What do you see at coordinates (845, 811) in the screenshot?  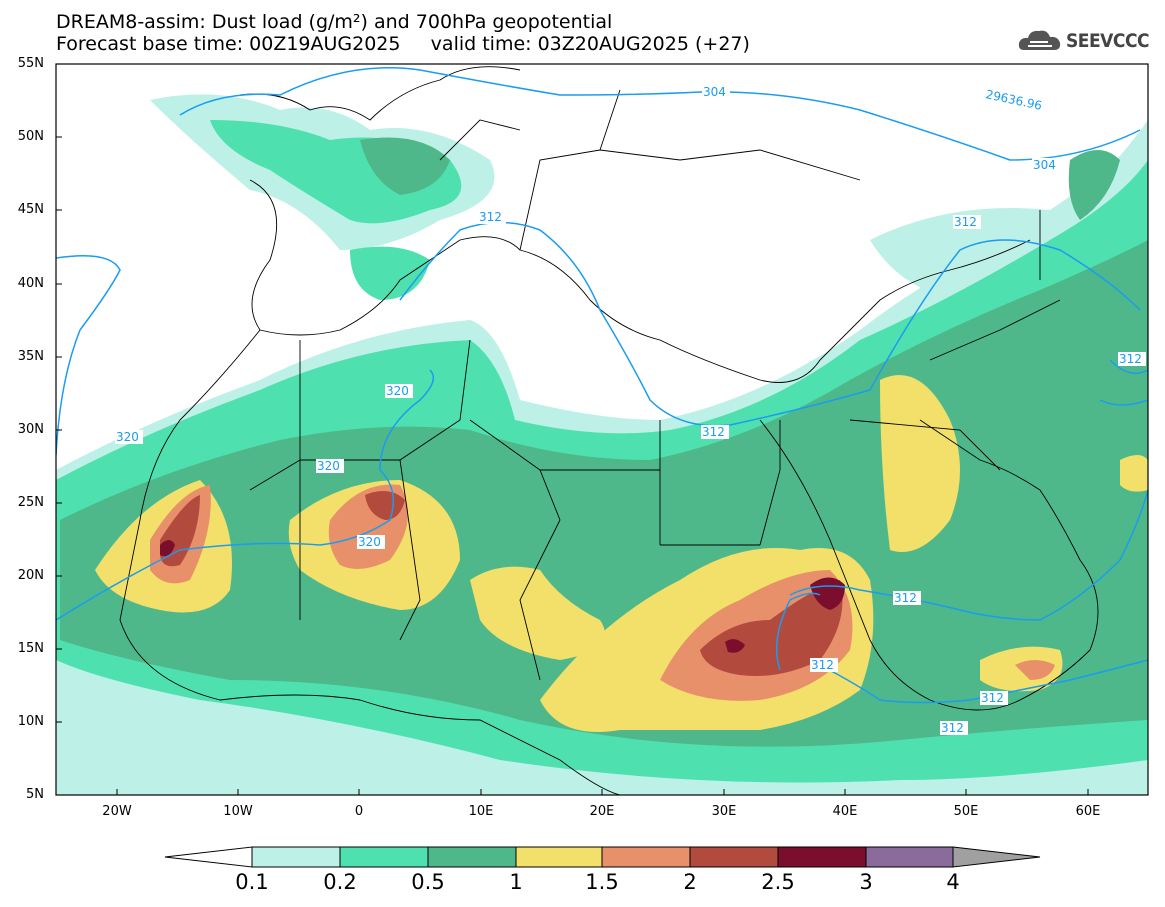 I see `lon-label: 40E` at bounding box center [845, 811].